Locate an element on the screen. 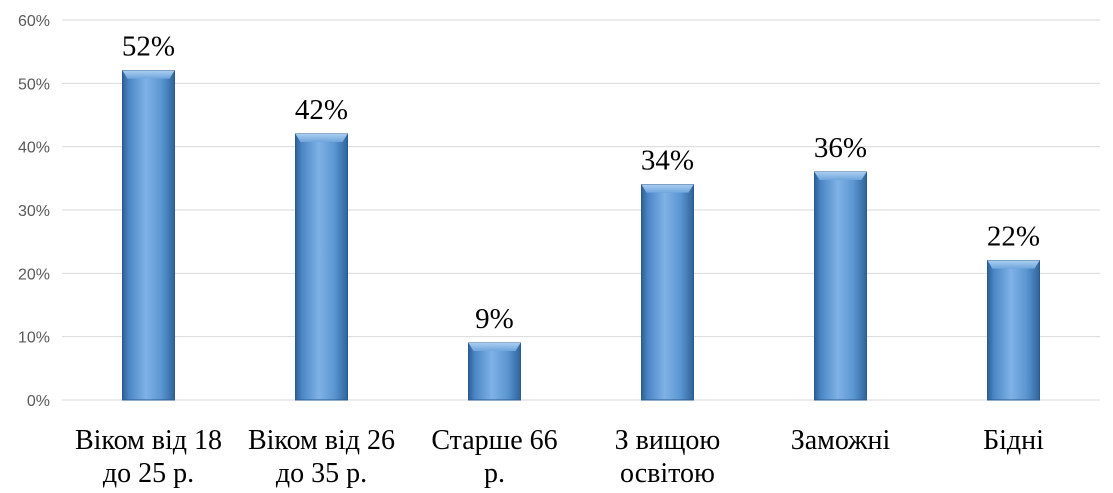 The image size is (1113, 493). x-tick-label: до 25 р. is located at coordinates (148, 473).